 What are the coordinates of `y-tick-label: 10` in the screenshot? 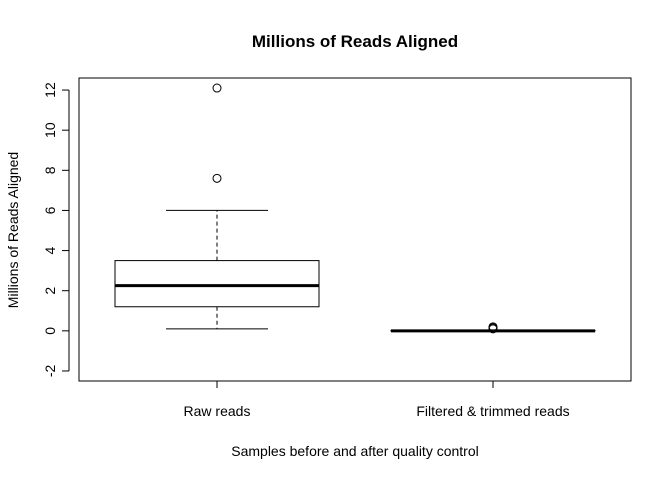 It's located at (50, 130).